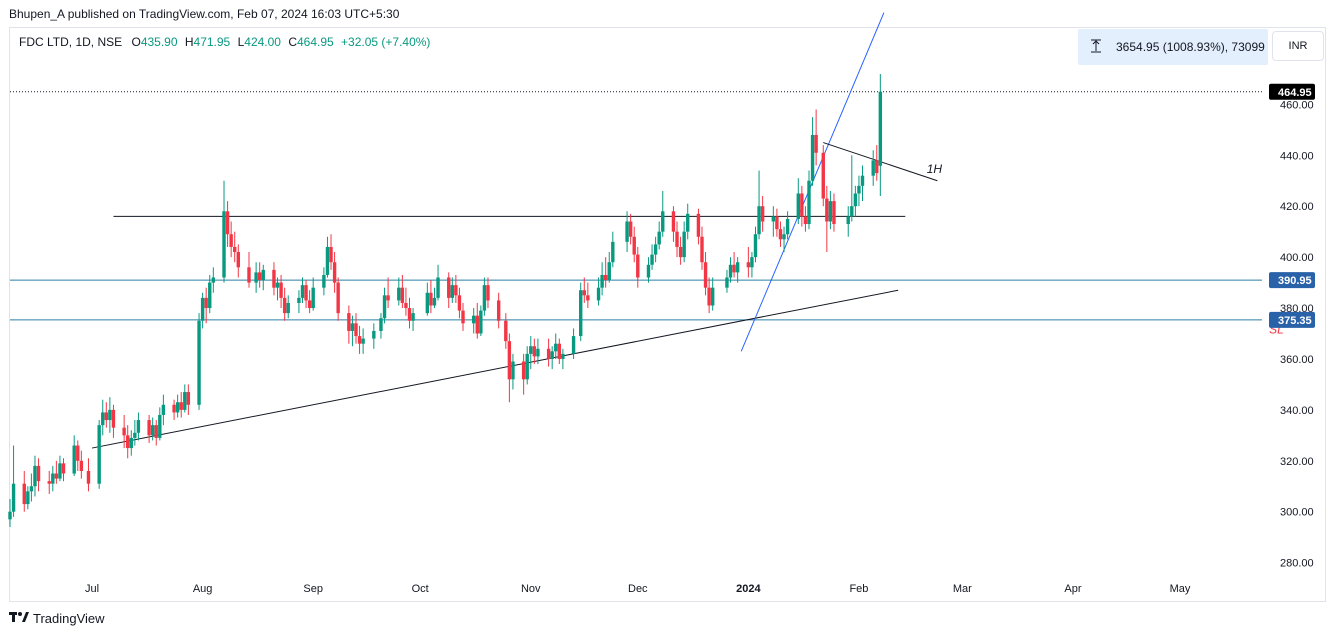  What do you see at coordinates (189, 42) in the screenshot?
I see `high-label: H` at bounding box center [189, 42].